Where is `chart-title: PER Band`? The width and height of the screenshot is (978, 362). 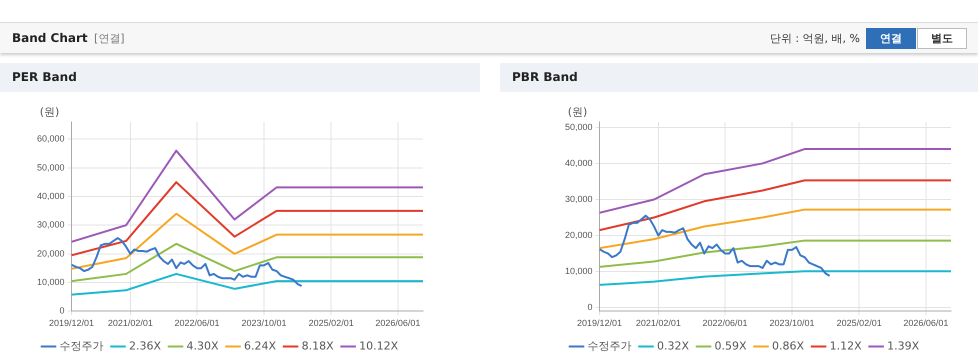
chart-title: PER Band is located at coordinates (240, 77).